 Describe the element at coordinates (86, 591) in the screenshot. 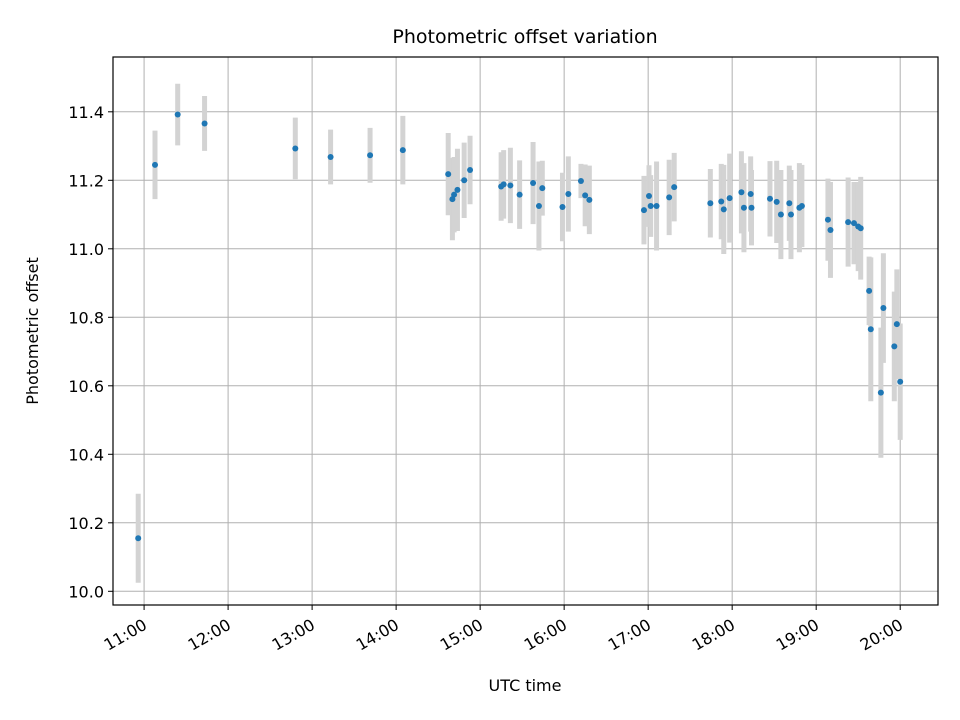

I see `y-tick-label: 10.0` at that location.